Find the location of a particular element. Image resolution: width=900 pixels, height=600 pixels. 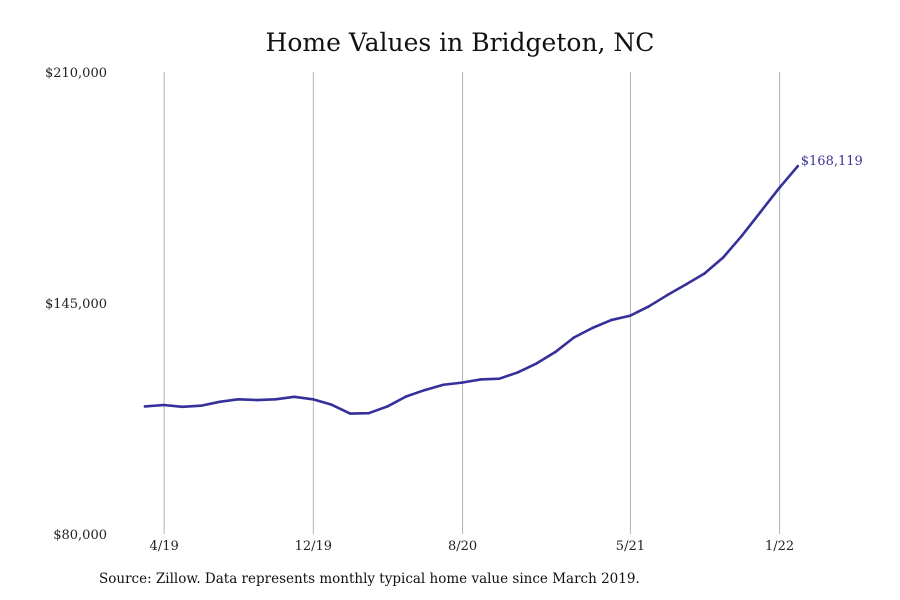

chart-title: Home Values in Bridgeton, NC is located at coordinates (460, 42).